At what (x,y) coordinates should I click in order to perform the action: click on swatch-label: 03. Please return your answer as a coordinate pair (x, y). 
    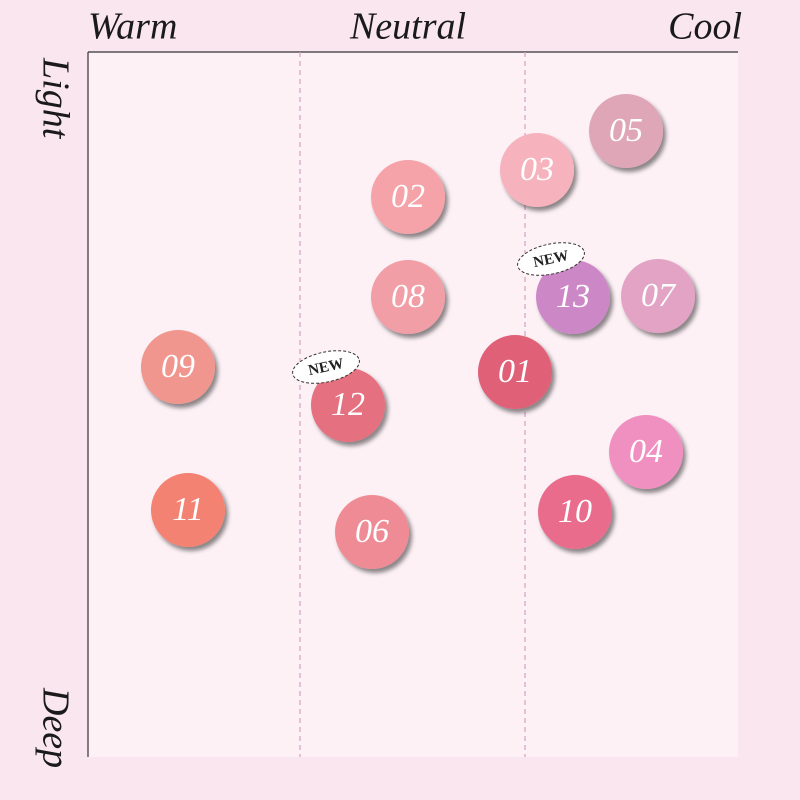
    Looking at the image, I should click on (537, 169).